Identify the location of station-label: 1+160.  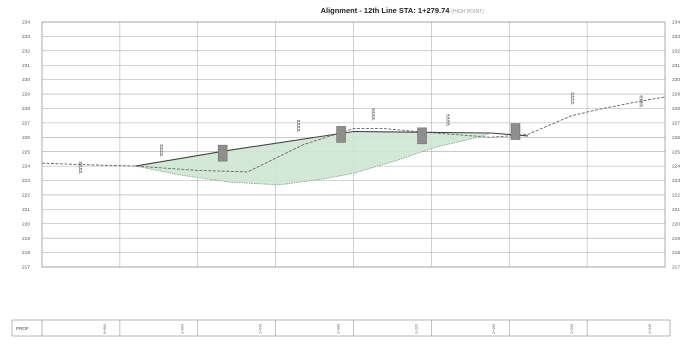
(494, 329).